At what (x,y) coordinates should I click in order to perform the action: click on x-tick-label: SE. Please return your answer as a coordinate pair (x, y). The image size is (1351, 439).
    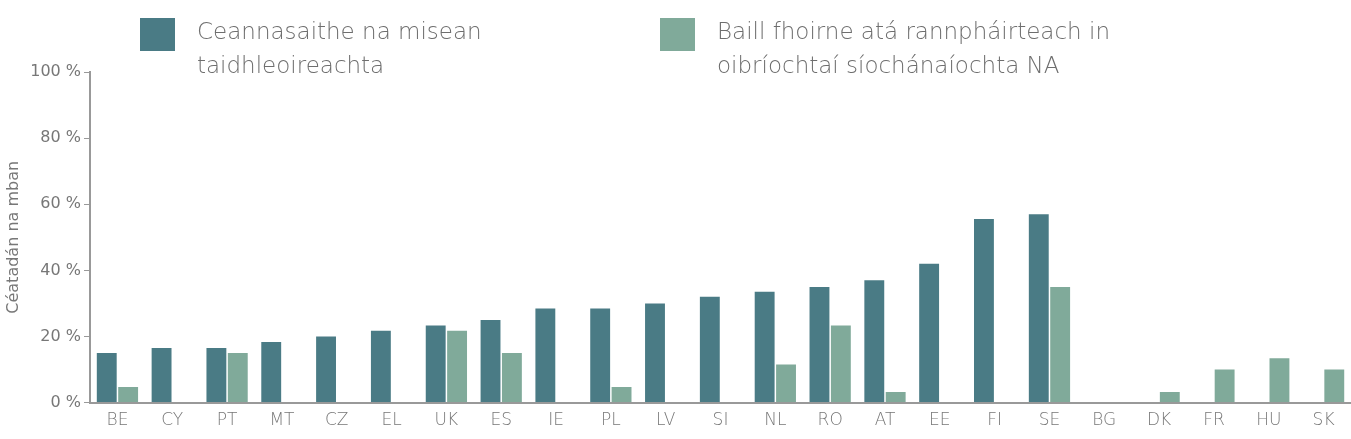
    Looking at the image, I should click on (1049, 419).